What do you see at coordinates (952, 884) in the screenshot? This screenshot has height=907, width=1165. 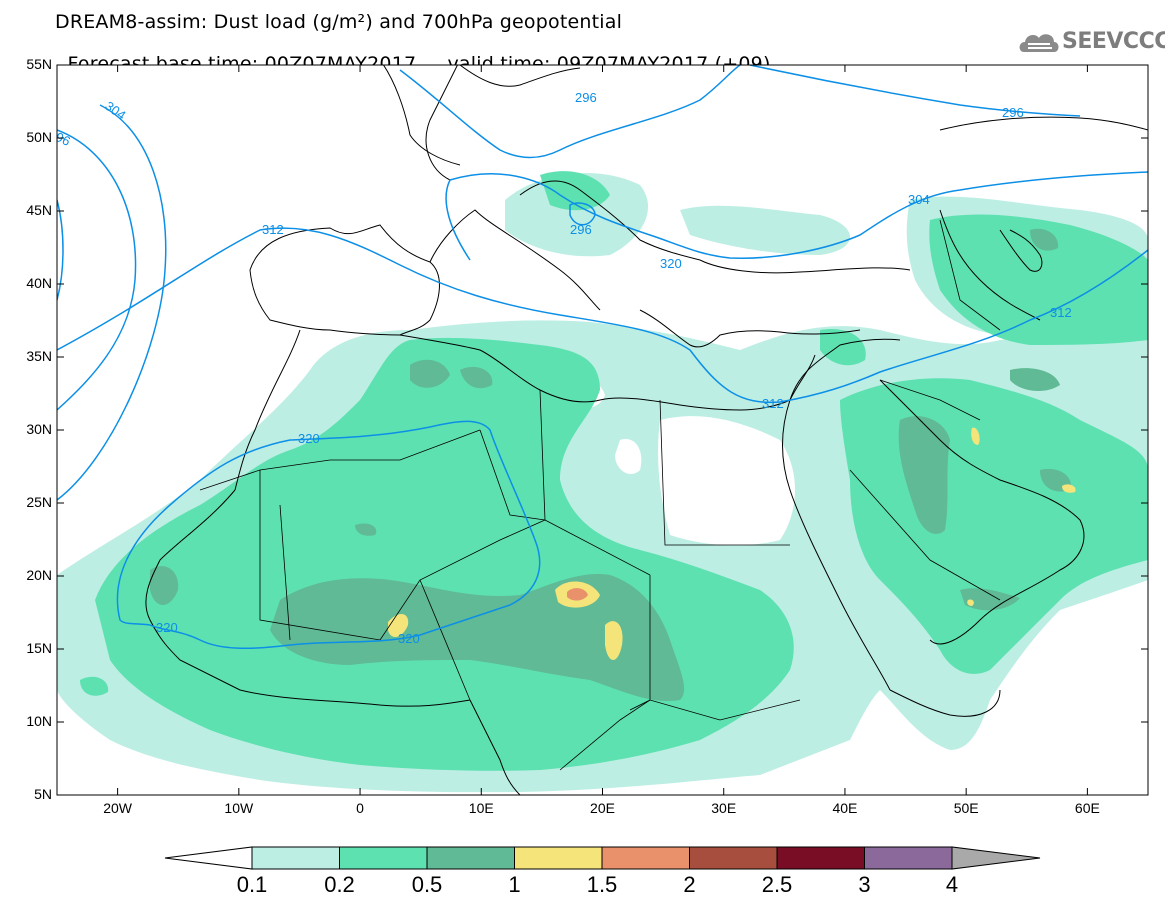 I see `colorbar-label: 4` at bounding box center [952, 884].